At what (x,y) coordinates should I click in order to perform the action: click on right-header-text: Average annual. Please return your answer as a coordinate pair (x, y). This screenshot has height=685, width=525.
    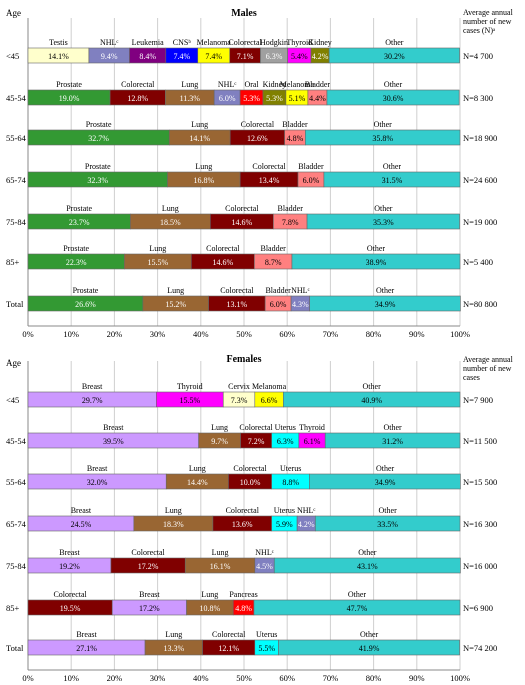
    Looking at the image, I should click on (488, 12).